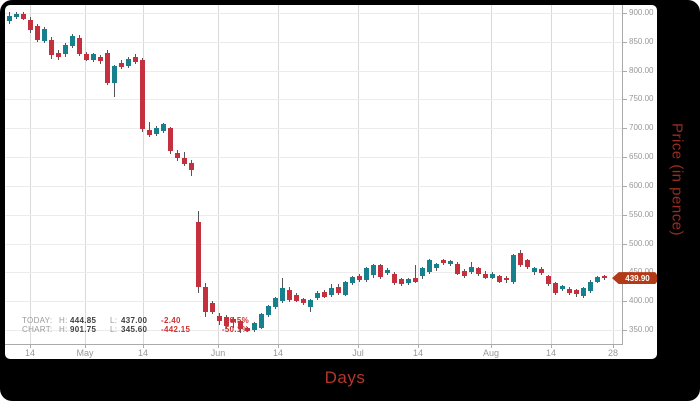 The height and width of the screenshot is (401, 700). I want to click on x-axis-label: Jul, so click(358, 353).